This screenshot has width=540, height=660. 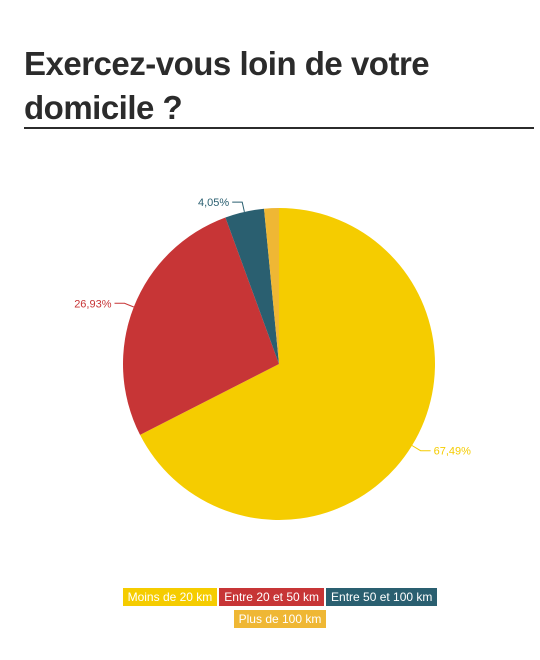 I want to click on legend-item-plus-de-100-km: Plus de 100 km, so click(x=280, y=619).